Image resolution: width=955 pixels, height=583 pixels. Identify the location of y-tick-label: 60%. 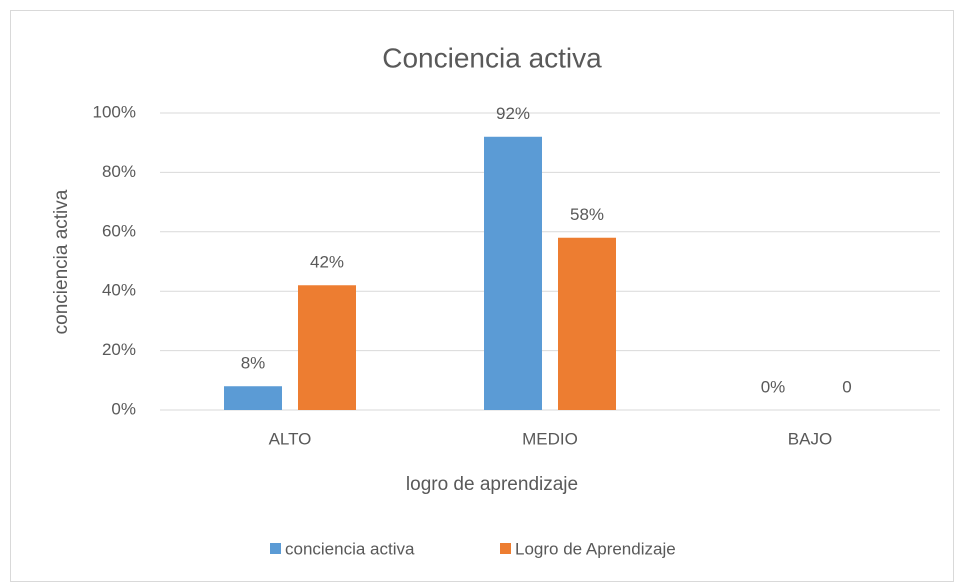
(119, 230).